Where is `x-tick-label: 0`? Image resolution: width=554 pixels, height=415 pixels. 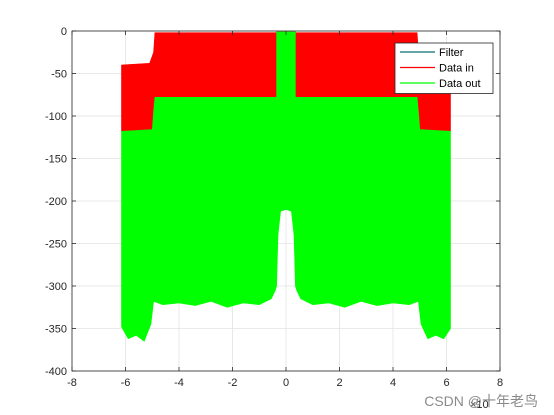
x-tick-label: 0 is located at coordinates (286, 383).